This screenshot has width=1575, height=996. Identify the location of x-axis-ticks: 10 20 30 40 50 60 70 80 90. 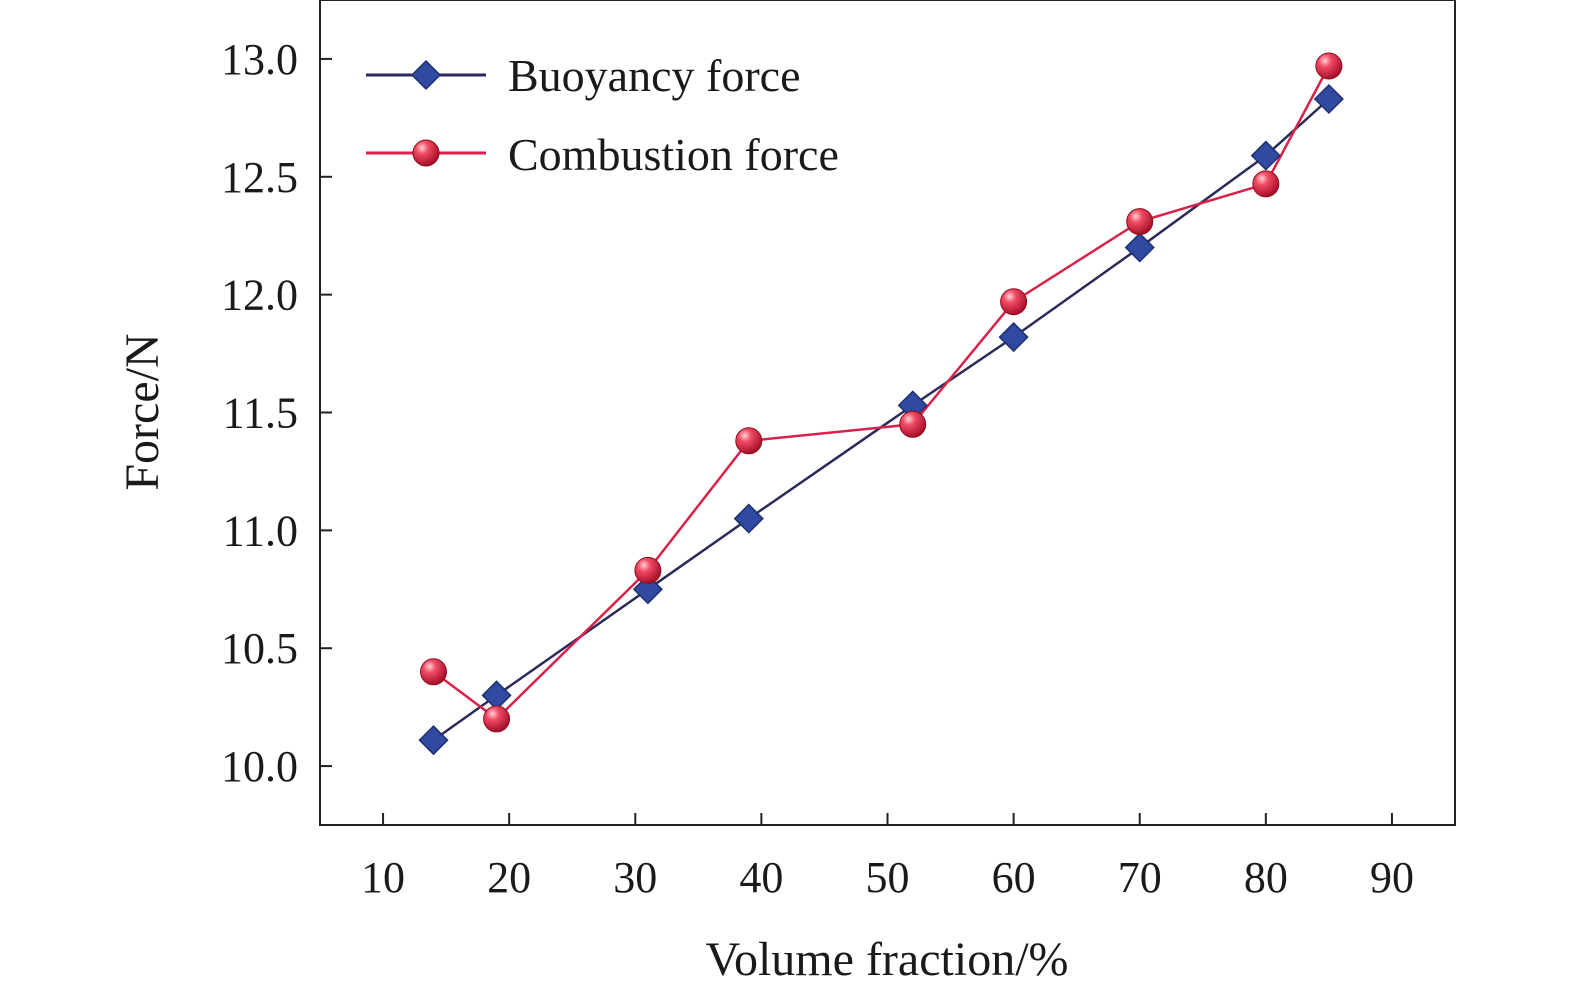
(887, 857).